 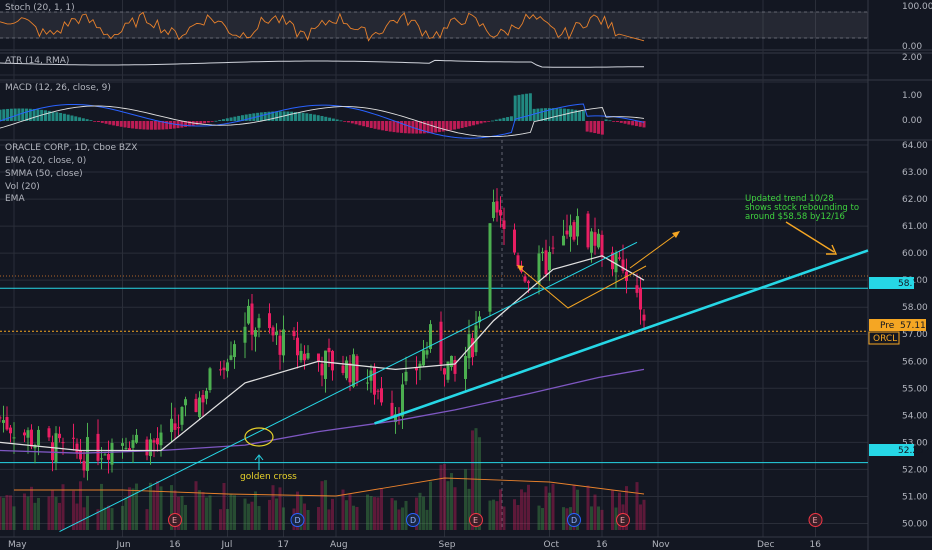 What do you see at coordinates (832, 249) in the screenshot?
I see `note-arrowhead` at bounding box center [832, 249].